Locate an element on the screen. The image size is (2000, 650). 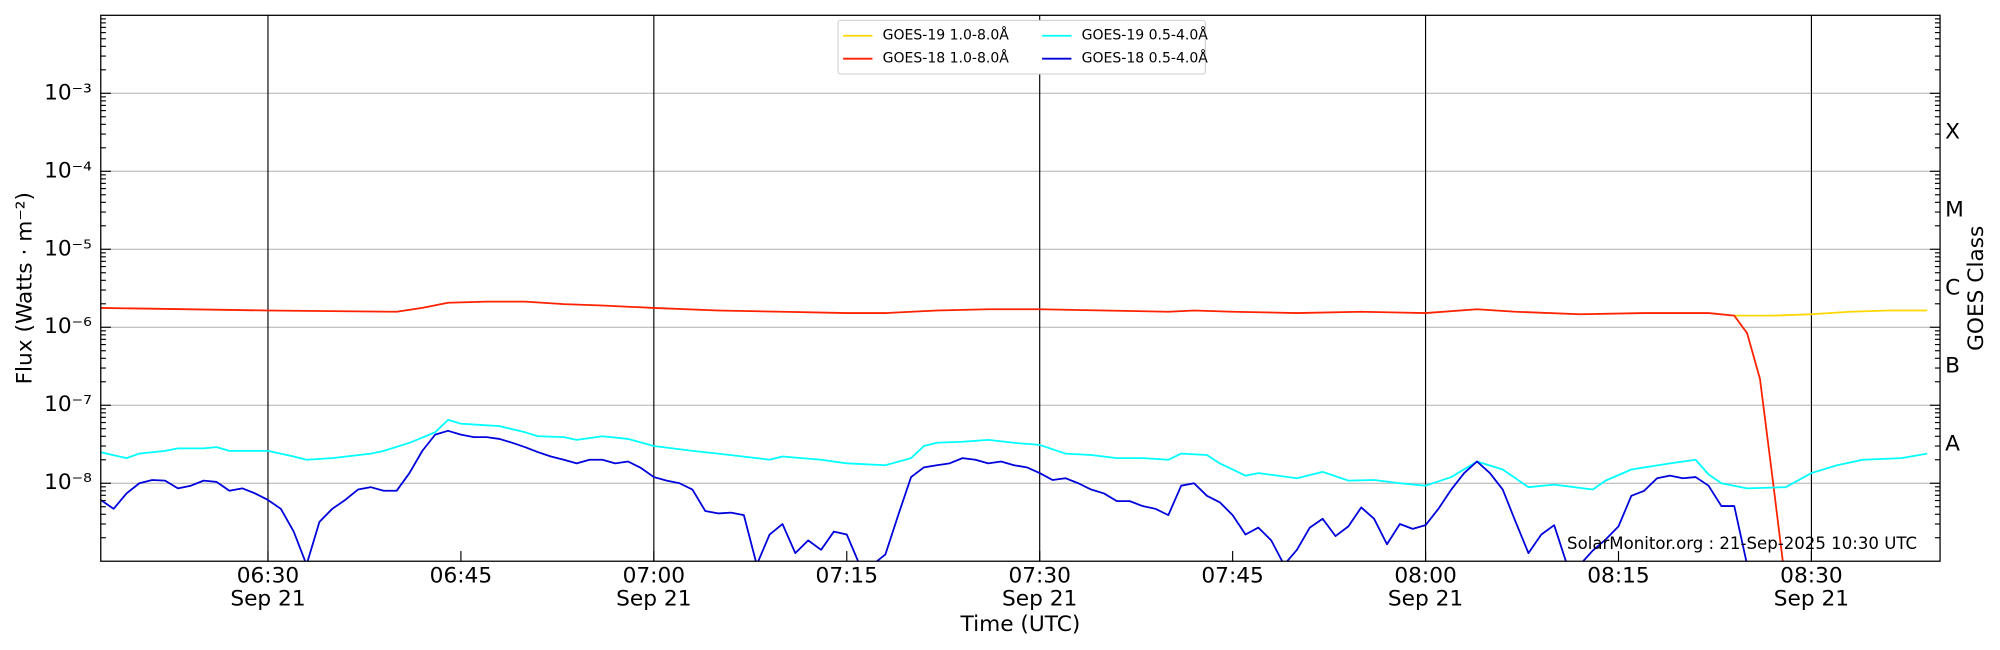
y-tick-label: 10⁻⁶ is located at coordinates (68, 326).